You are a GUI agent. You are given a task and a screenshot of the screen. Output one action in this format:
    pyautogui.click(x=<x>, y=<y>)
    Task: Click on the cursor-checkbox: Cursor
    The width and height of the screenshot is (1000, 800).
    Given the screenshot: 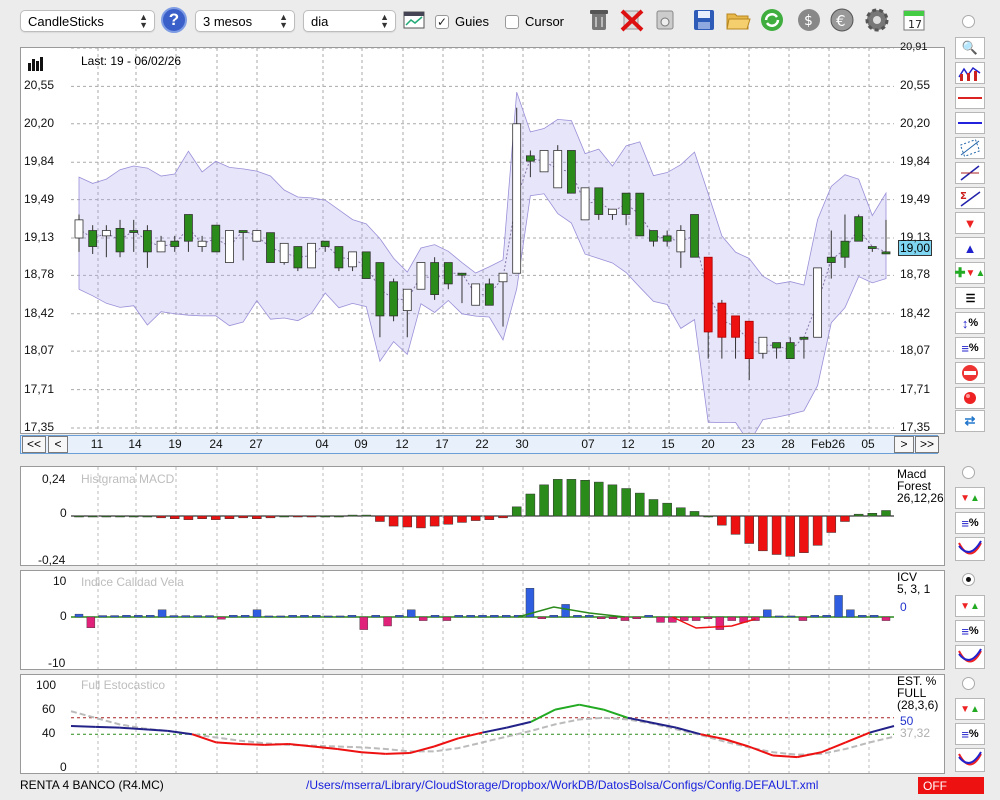 What is the action you would take?
    pyautogui.click(x=534, y=21)
    